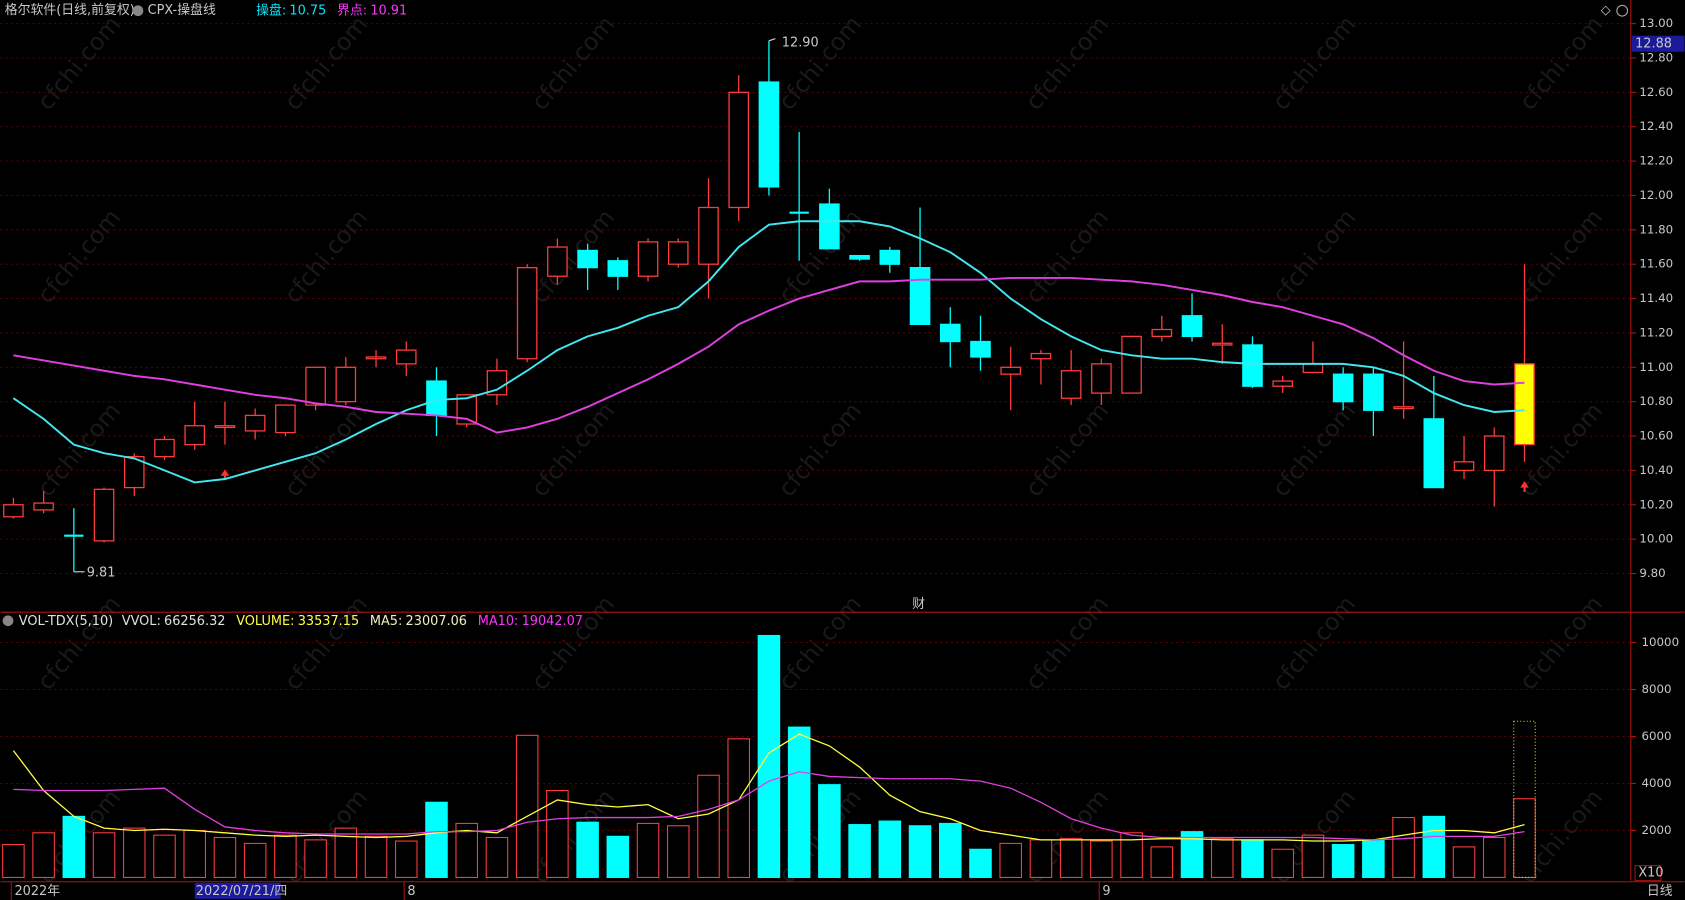 This screenshot has width=1685, height=900. Describe the element at coordinates (1656, 332) in the screenshot. I see `y-tick-label: 11.20` at that location.